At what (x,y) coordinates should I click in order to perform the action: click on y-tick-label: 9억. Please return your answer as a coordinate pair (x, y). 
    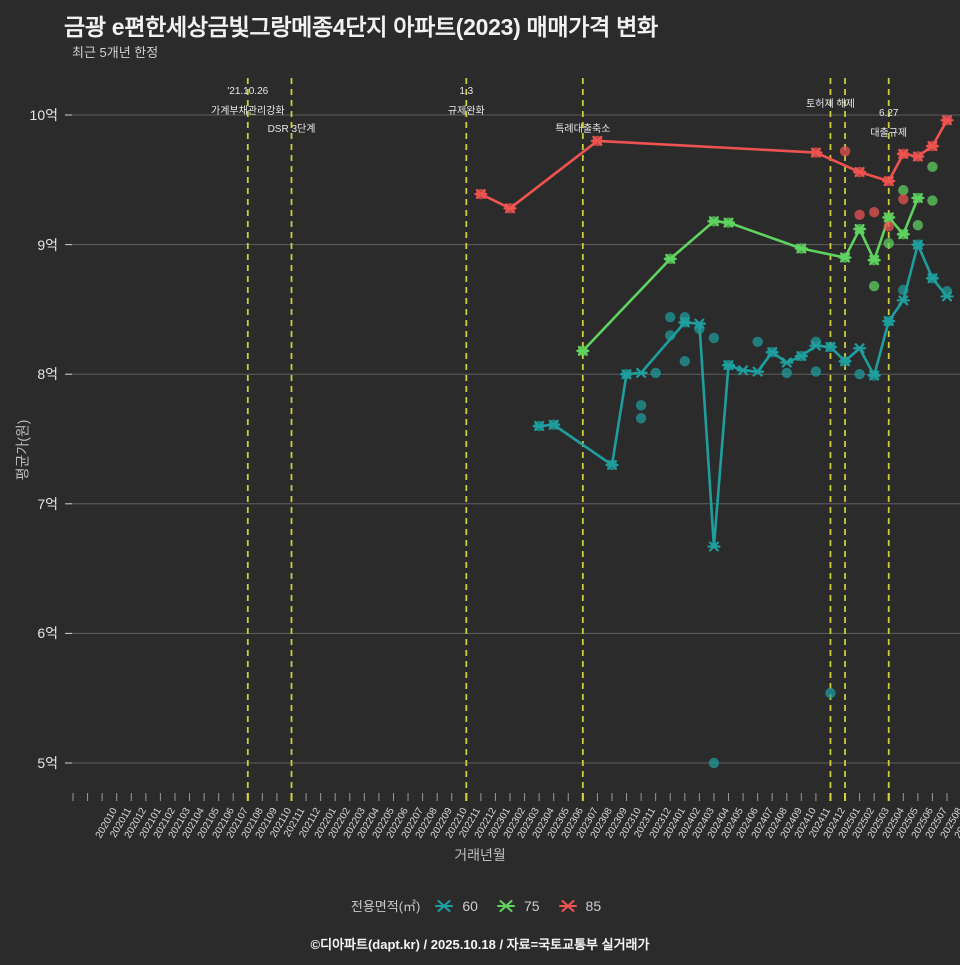
    Looking at the image, I should click on (47, 244).